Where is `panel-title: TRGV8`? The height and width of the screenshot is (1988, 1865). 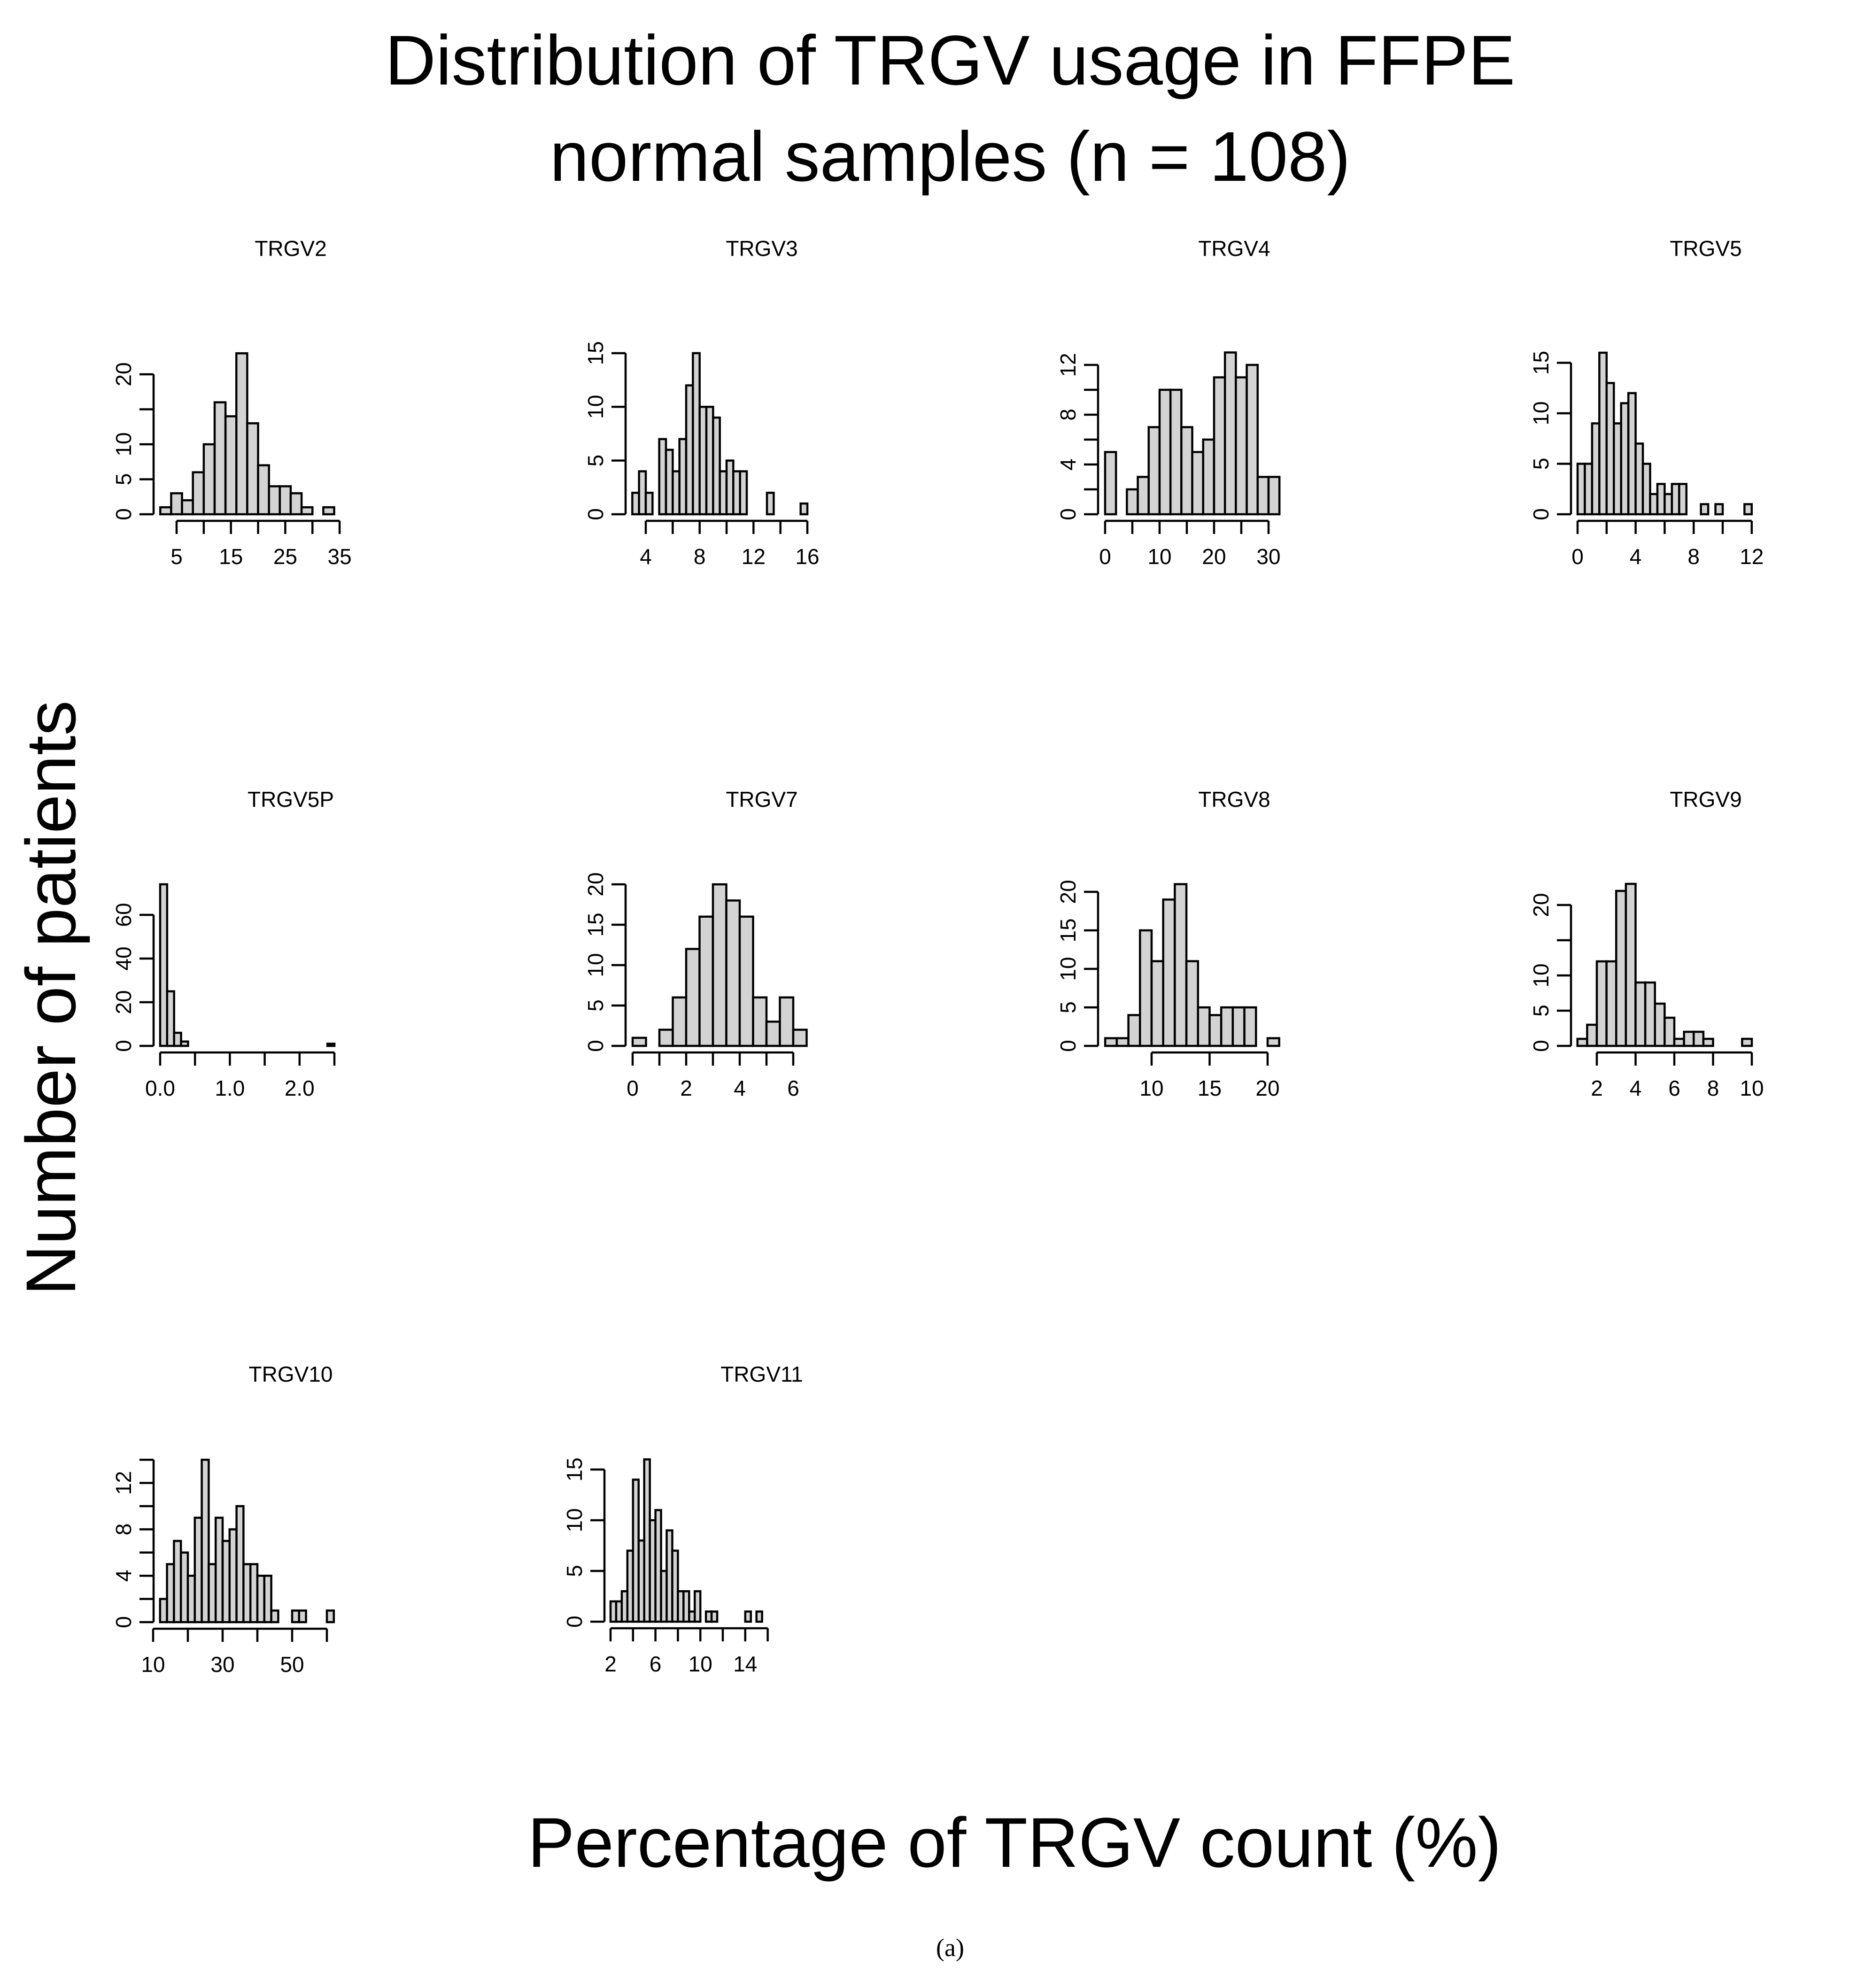 panel-title: TRGV8 is located at coordinates (1234, 800).